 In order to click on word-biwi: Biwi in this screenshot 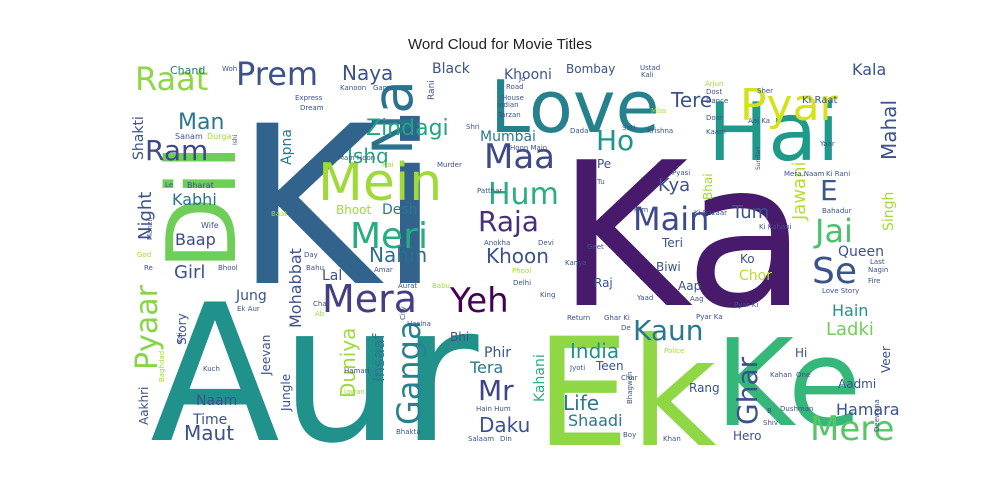, I will do `click(668, 267)`.